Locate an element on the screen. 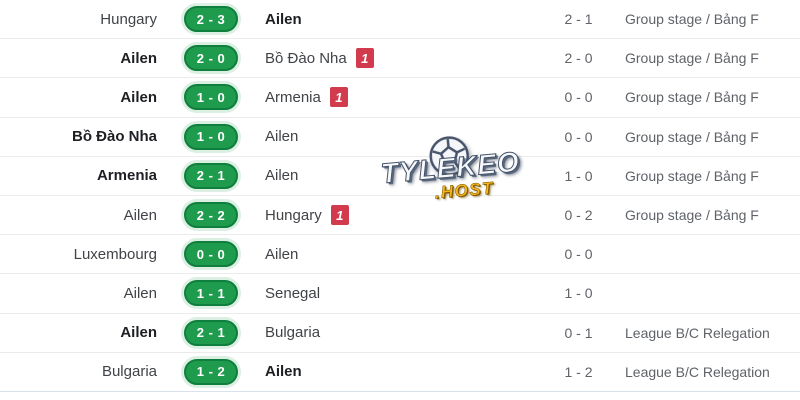 This screenshot has height=400, width=800. fulltime-score-badge: 2 - 0 is located at coordinates (211, 58).